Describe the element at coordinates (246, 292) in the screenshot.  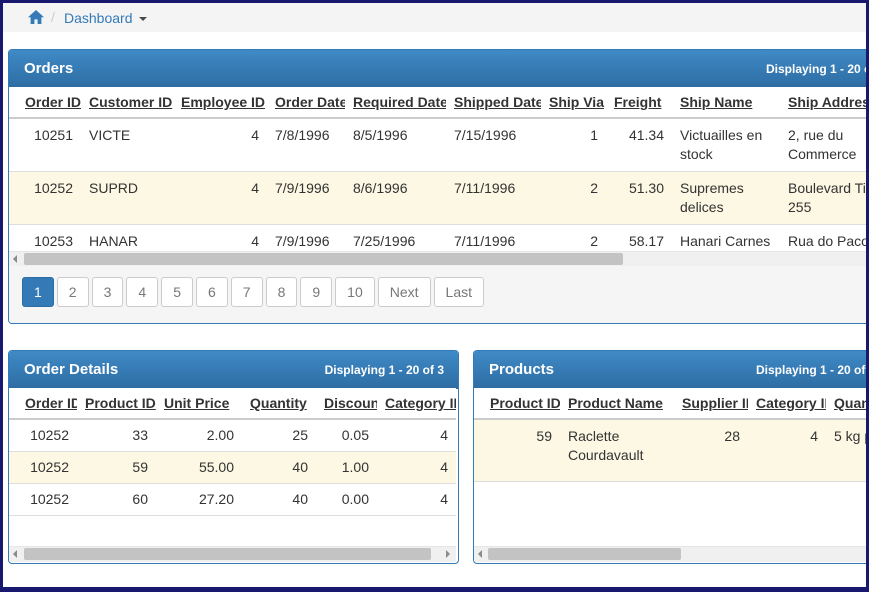
I see `page-button-7: 7` at that location.